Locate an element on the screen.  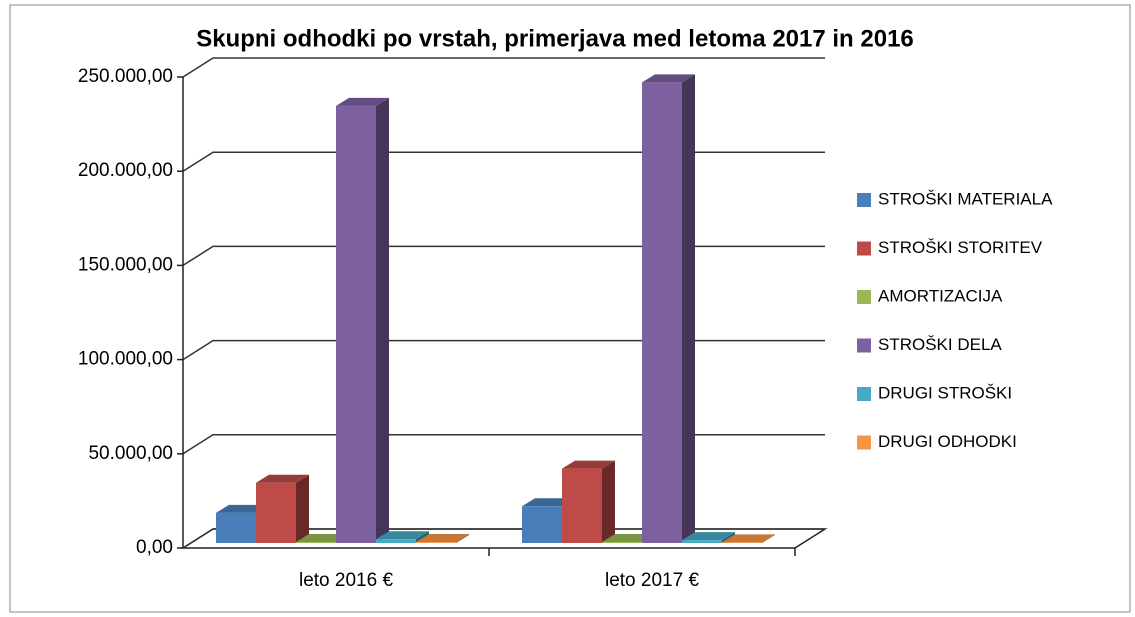
y-tick-label: 0,00 is located at coordinates (154, 547).